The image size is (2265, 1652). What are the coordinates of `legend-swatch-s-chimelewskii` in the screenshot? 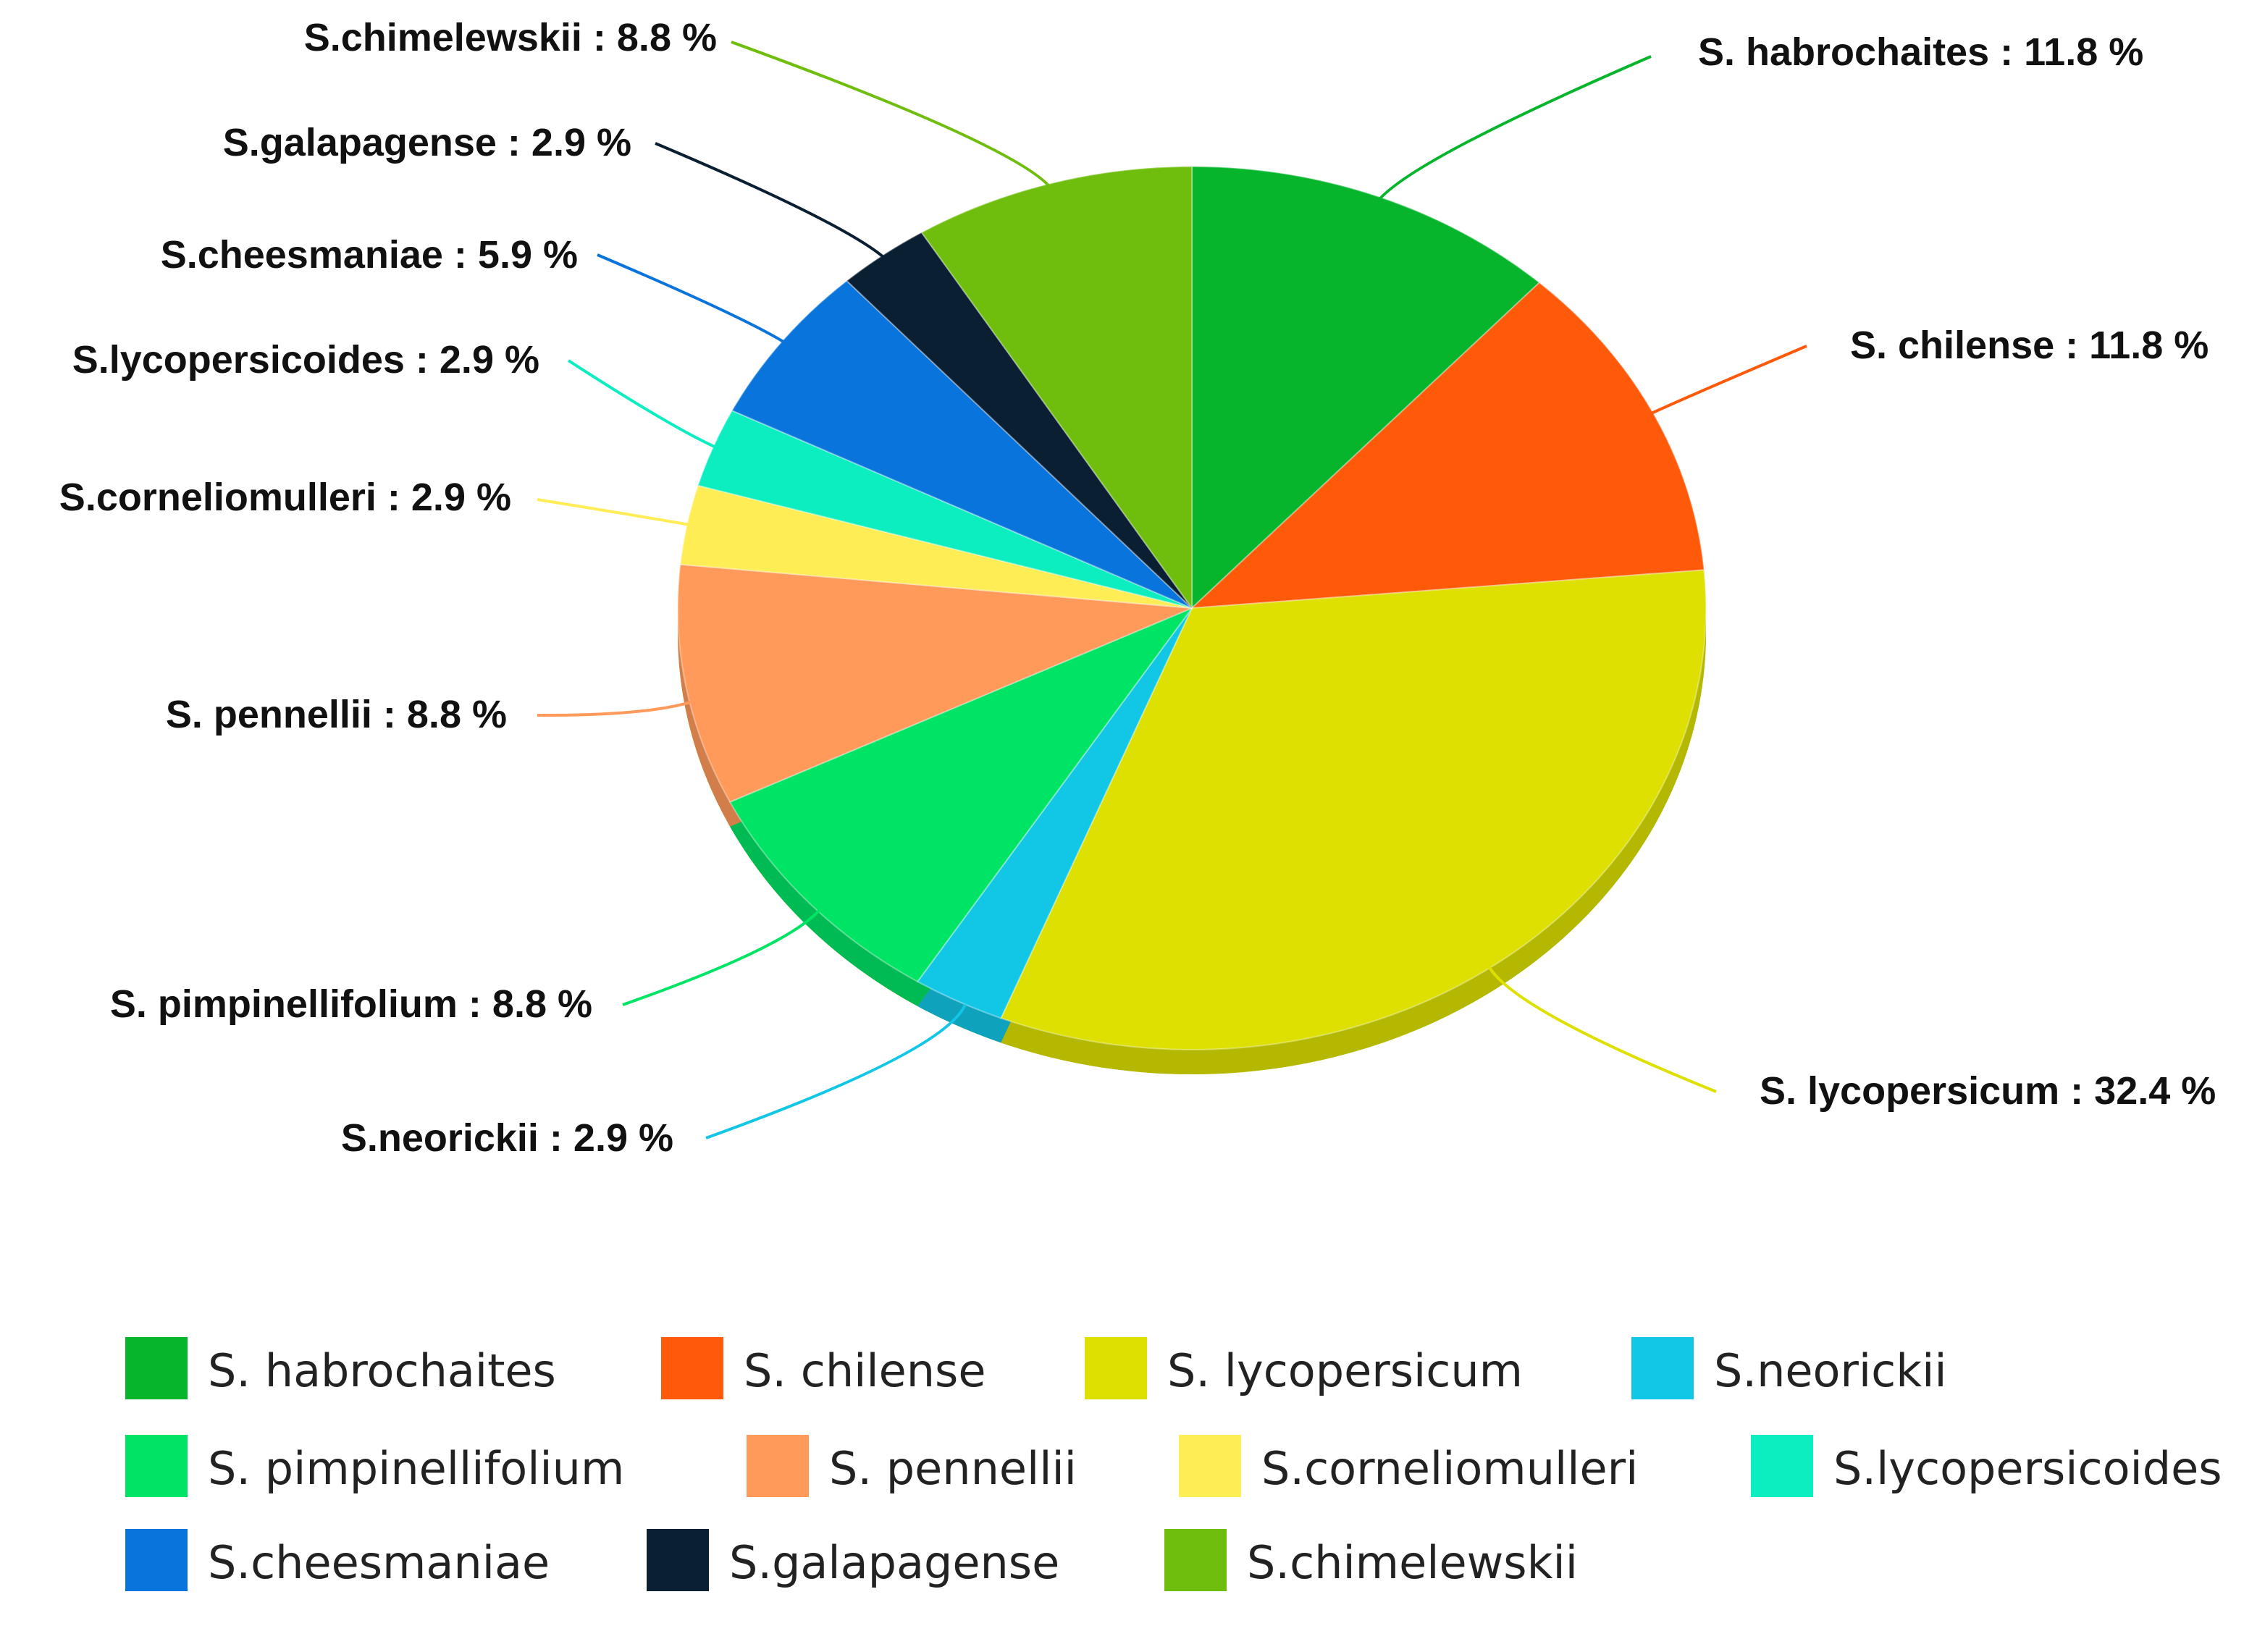 It's located at (1195, 1560).